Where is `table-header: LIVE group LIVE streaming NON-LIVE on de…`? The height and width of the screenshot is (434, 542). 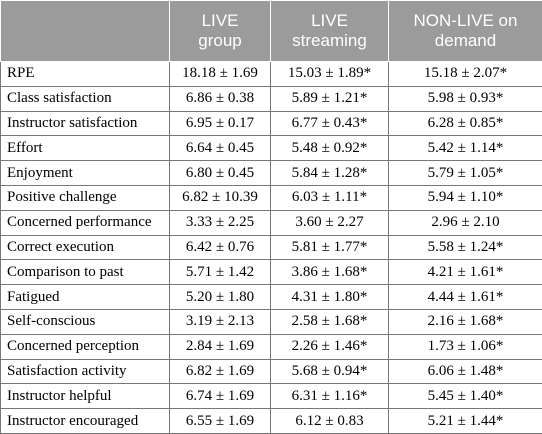 table-header: LIVE group LIVE streaming NON-LIVE on de… is located at coordinates (271, 31).